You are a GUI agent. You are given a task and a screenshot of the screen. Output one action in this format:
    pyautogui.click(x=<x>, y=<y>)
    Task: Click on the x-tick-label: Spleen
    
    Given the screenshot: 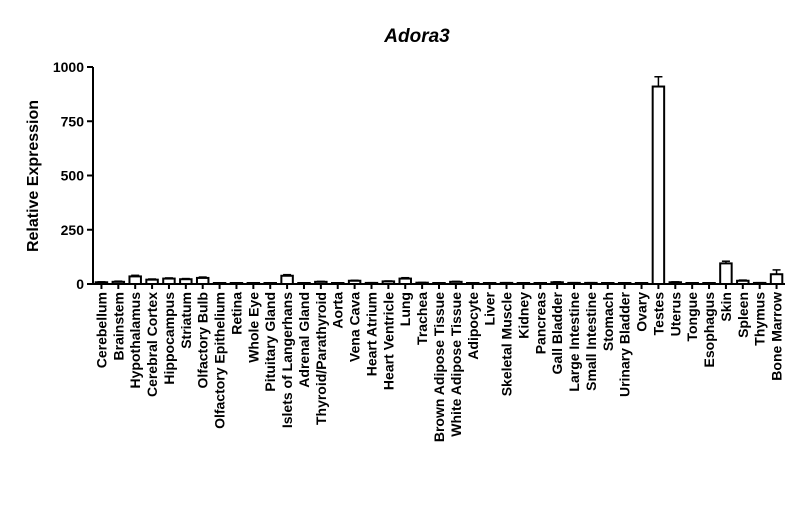 What is the action you would take?
    pyautogui.click(x=743, y=315)
    